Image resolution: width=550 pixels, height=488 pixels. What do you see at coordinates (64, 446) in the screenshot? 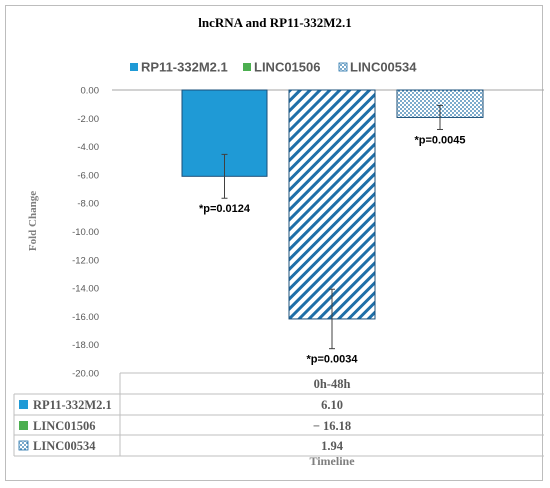
I see `table-row-label: LINC00534` at bounding box center [64, 446].